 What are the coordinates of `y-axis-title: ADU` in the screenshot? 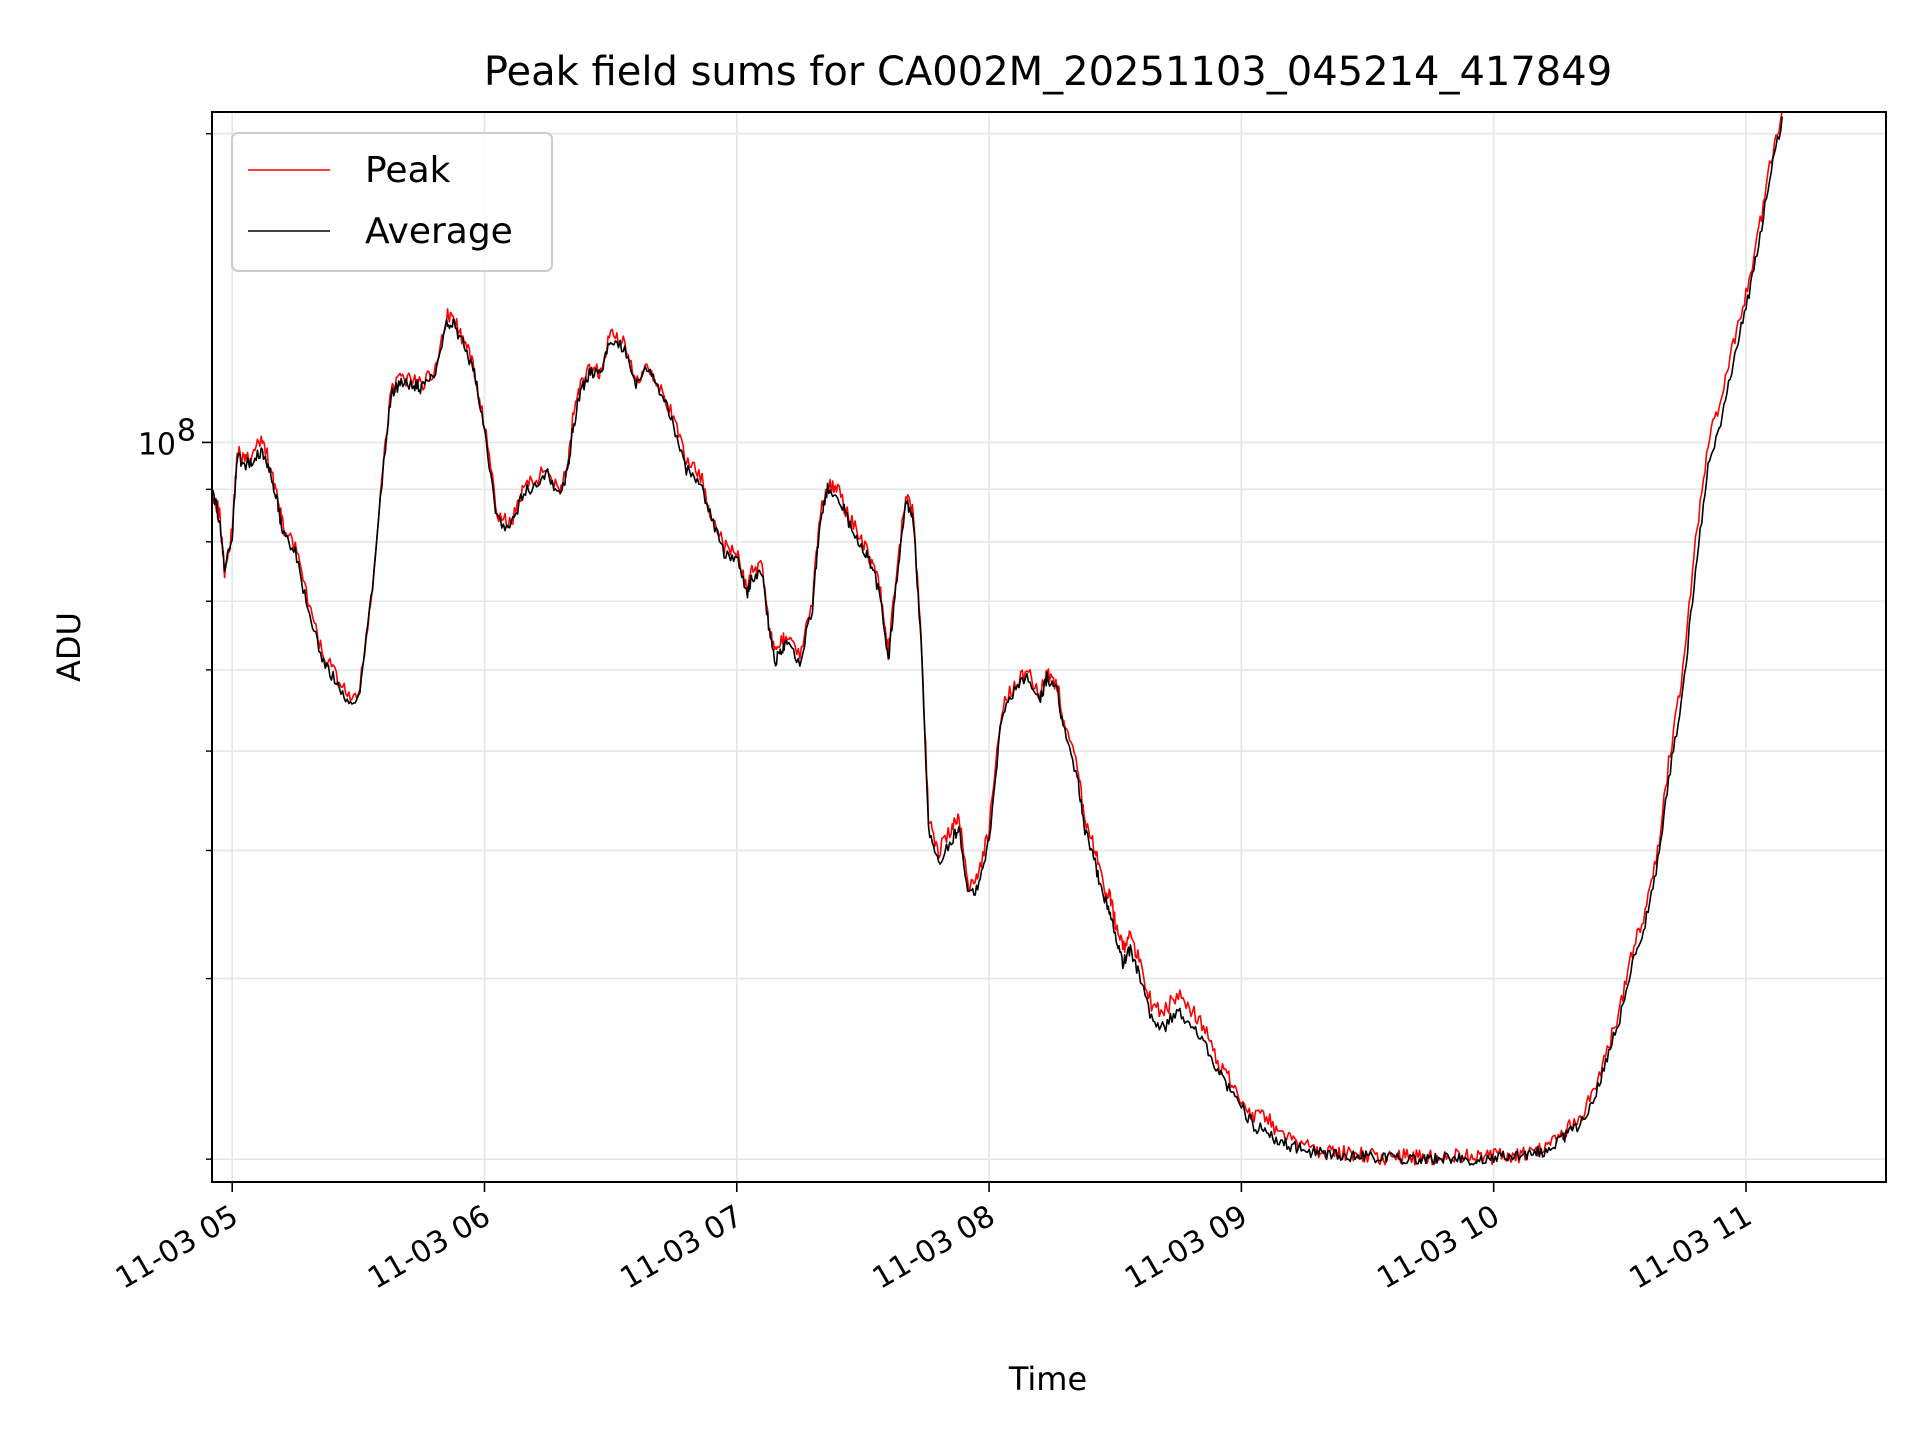 It's located at (69, 647).